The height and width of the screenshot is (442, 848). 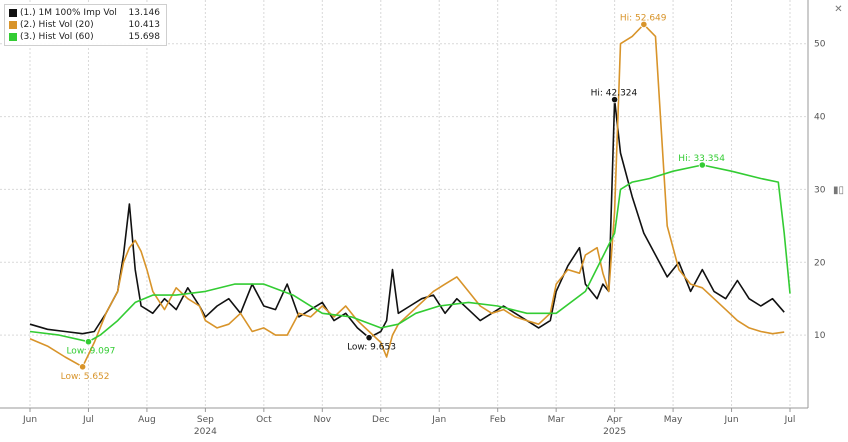 I want to click on legend-item: (1.) 1M 100% Imp Vol 13.146, so click(x=84, y=13).